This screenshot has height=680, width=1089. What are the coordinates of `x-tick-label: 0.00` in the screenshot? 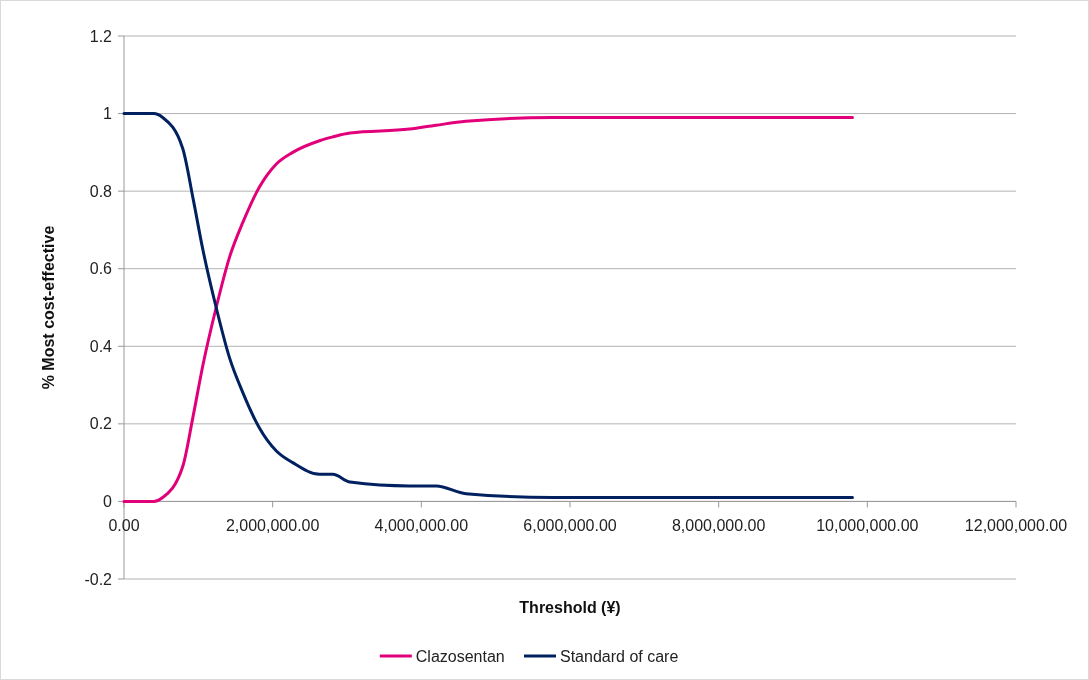 It's located at (124, 526).